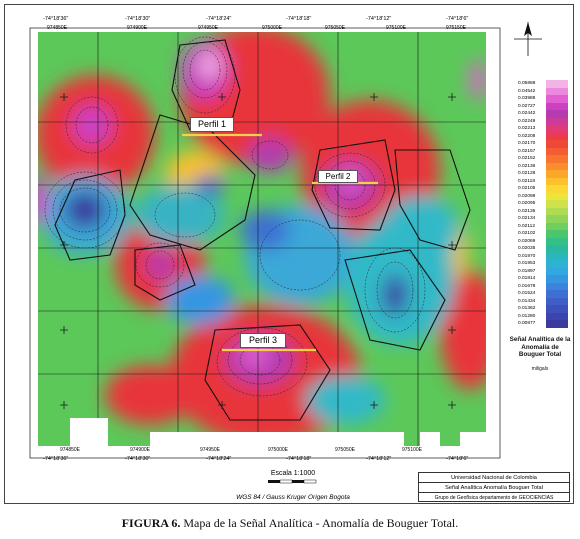 This screenshot has height=539, width=580. Describe the element at coordinates (540, 294) in the screenshot. I see `legend-entry: 0.01524` at that location.